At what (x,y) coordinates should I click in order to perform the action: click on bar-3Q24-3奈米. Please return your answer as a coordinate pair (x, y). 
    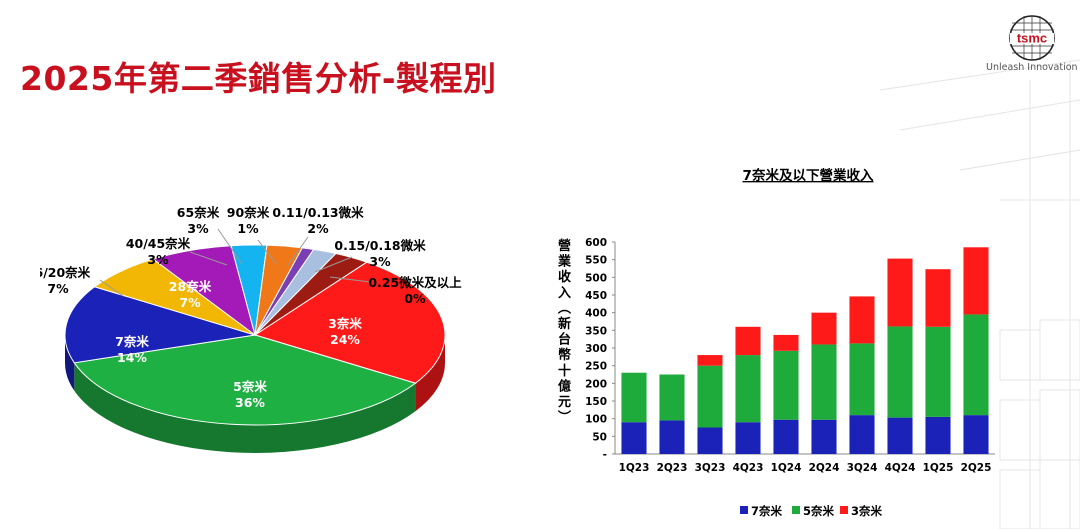
    Looking at the image, I should click on (862, 320).